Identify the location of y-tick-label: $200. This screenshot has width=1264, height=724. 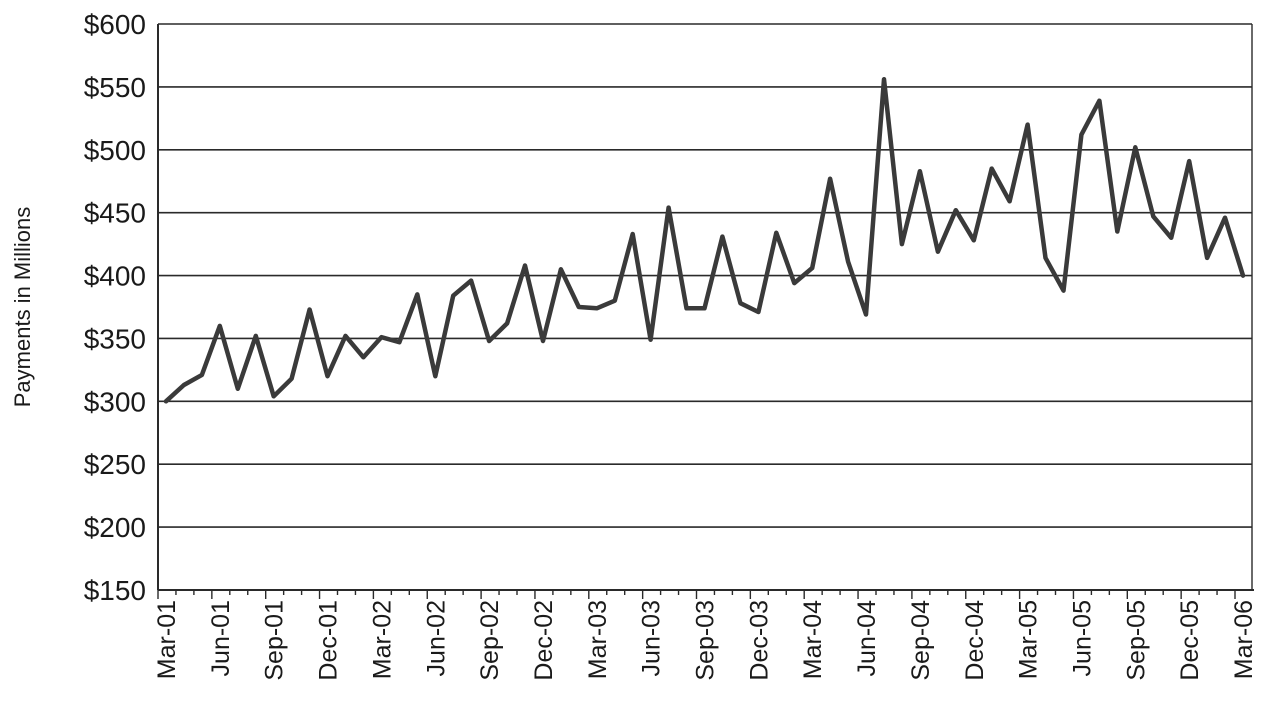
(115, 527).